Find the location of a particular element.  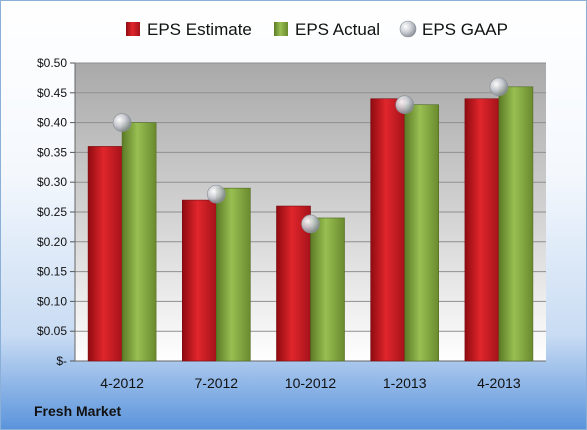

y-tick-label: $0.15 is located at coordinates (52, 272).